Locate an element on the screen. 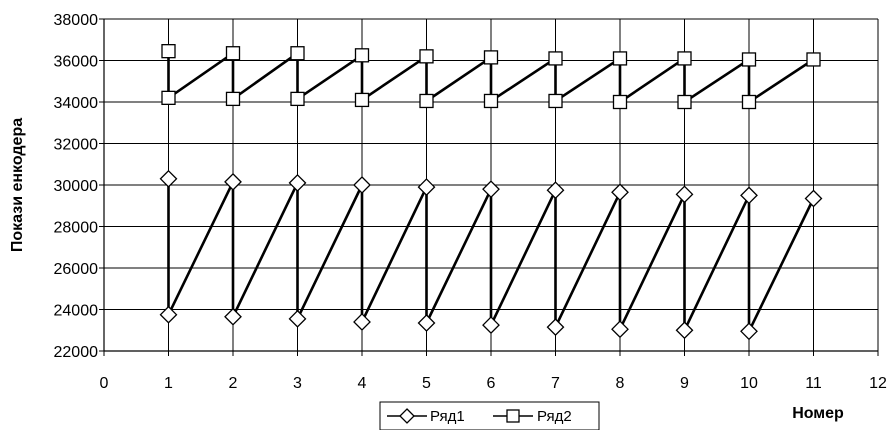  x-tick-label: 7 is located at coordinates (555, 383).